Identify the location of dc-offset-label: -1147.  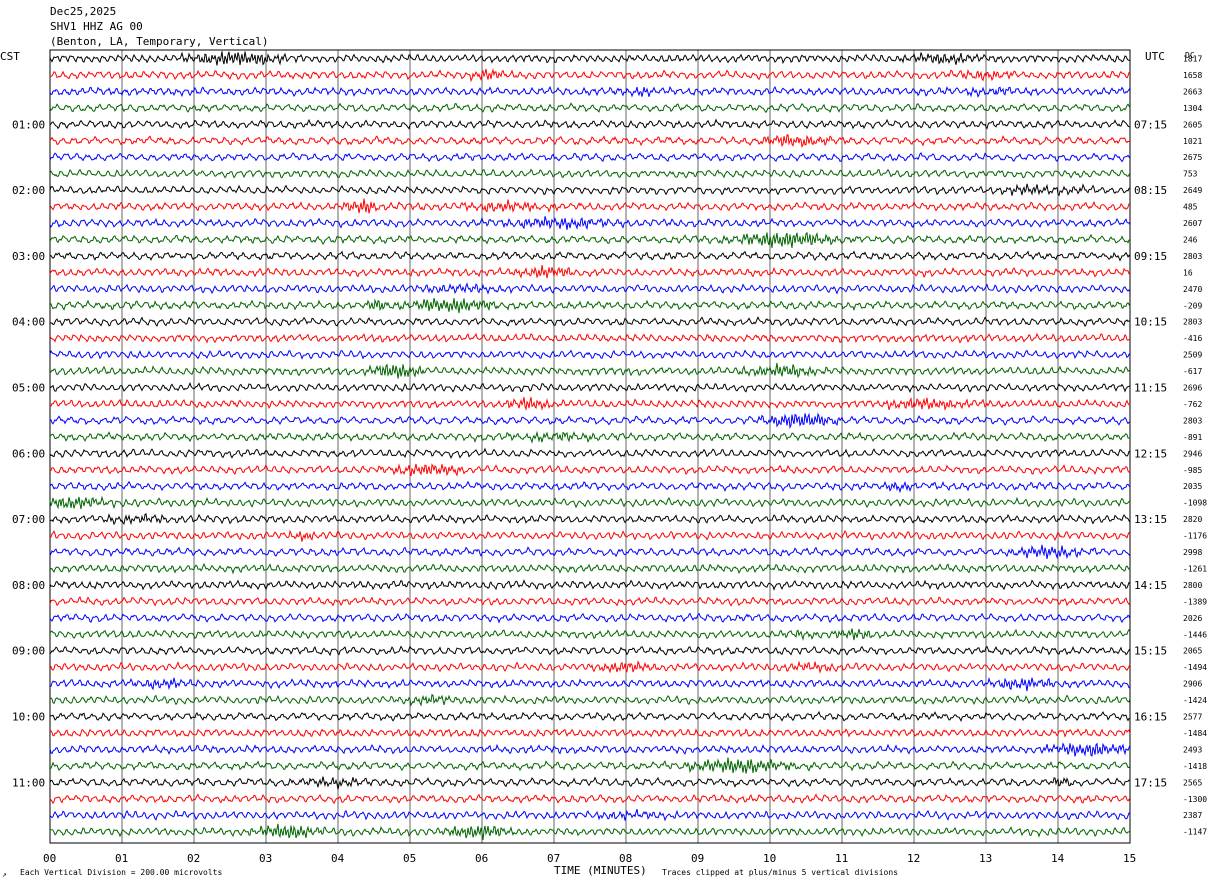
(1195, 832).